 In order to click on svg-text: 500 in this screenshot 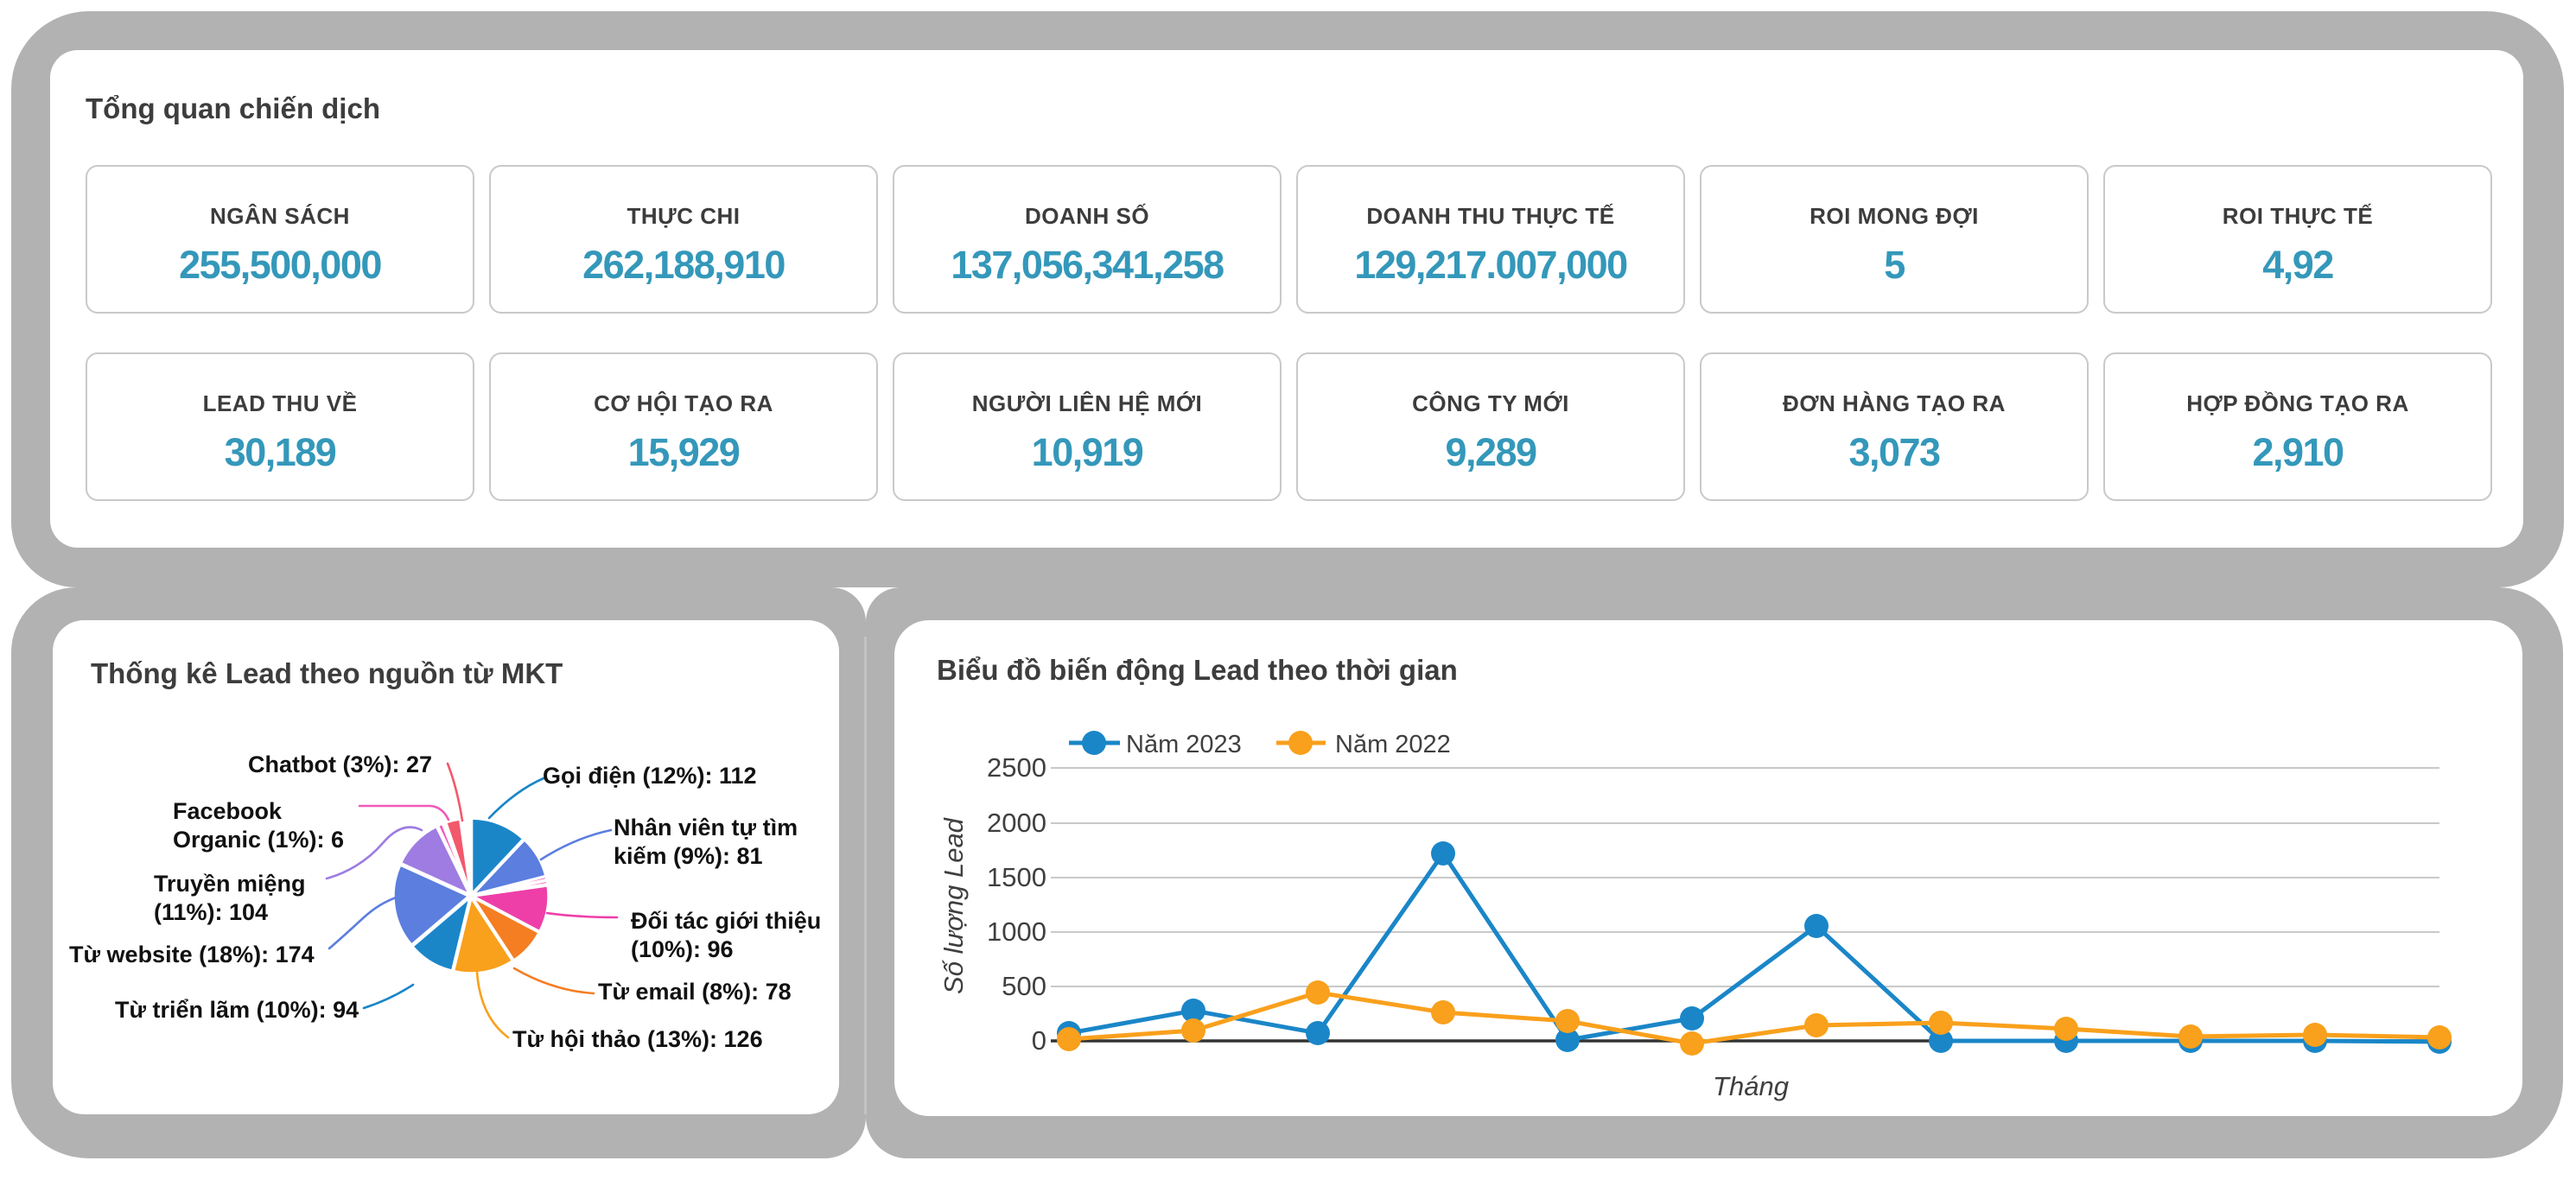, I will do `click(1024, 986)`.